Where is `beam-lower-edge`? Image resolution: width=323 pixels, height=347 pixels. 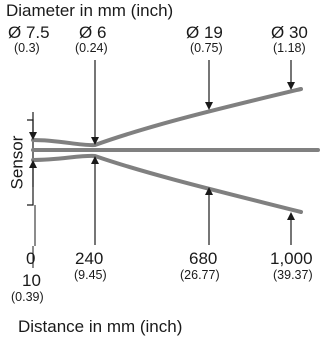
beam-lower-edge is located at coordinates (167, 183).